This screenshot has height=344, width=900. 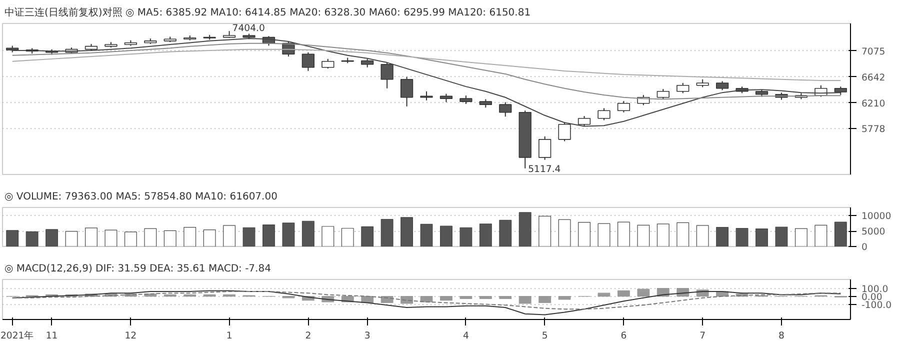 What do you see at coordinates (877, 216) in the screenshot?
I see `y-tick-label: 10000` at bounding box center [877, 216].